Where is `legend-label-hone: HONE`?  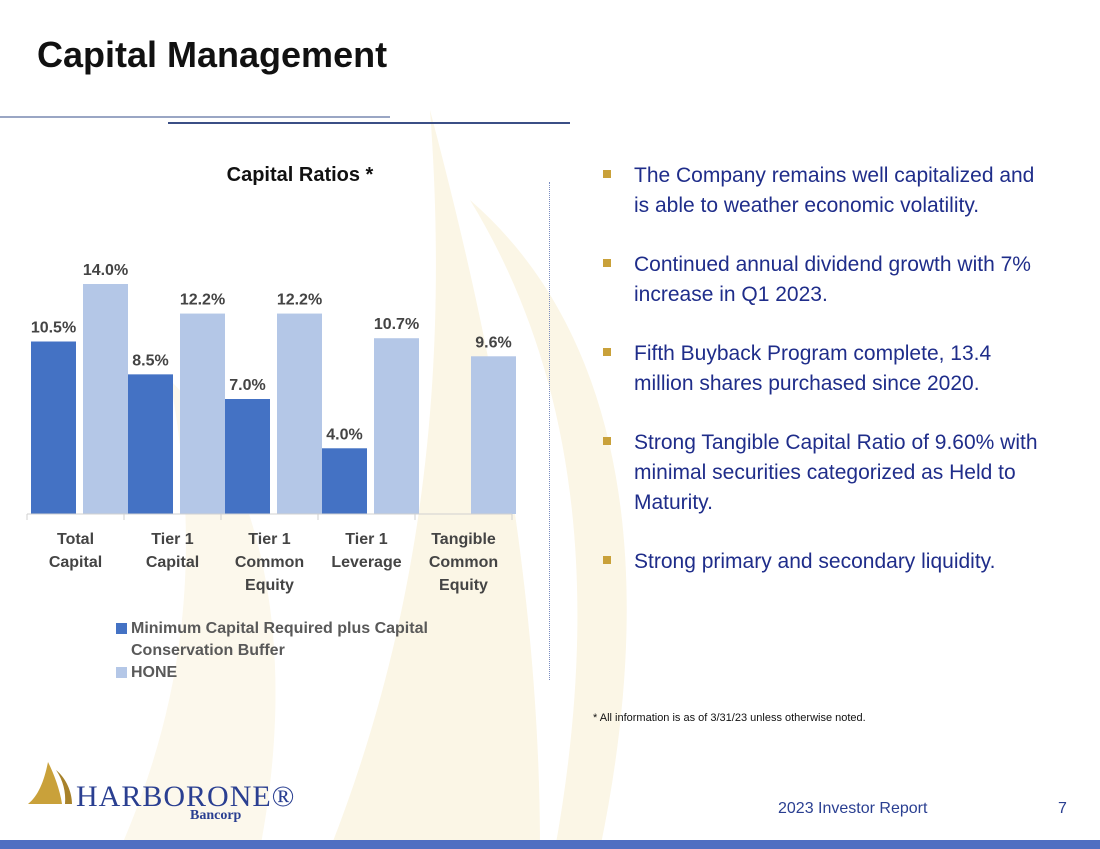
legend-label-hone: HONE is located at coordinates (154, 672).